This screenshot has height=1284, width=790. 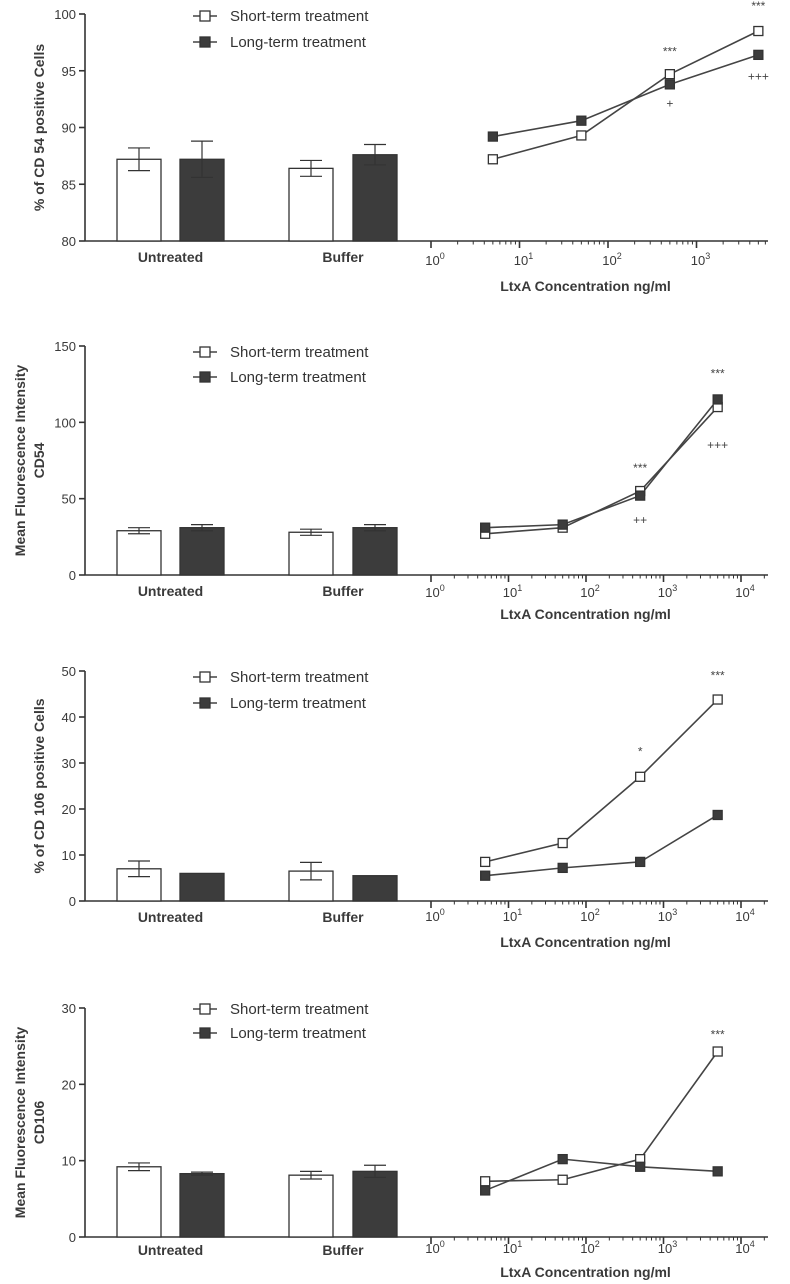 I want to click on x-tick-exponent: 2, so click(x=597, y=912).